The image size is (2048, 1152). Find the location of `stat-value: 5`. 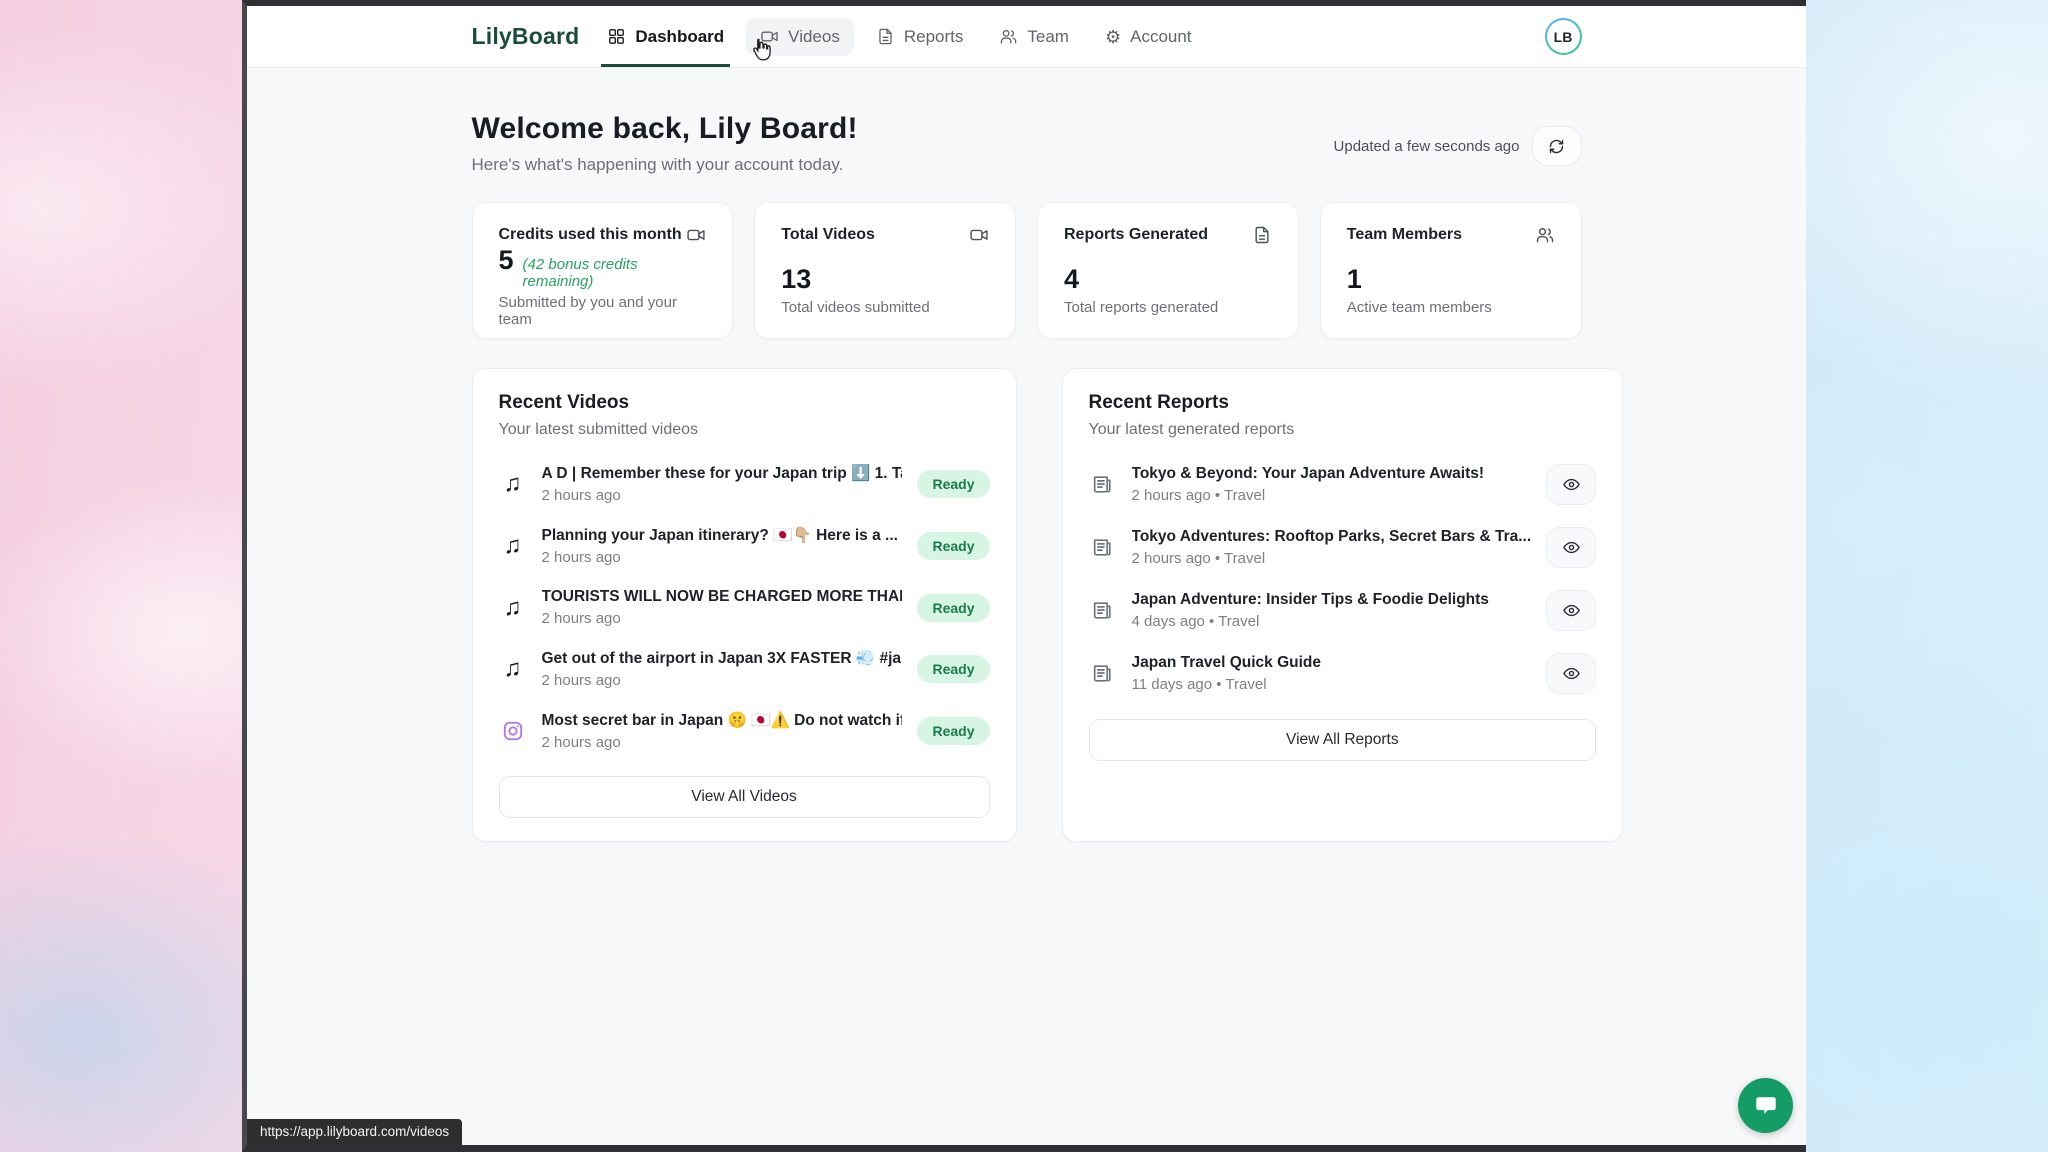

stat-value: 5 is located at coordinates (506, 260).